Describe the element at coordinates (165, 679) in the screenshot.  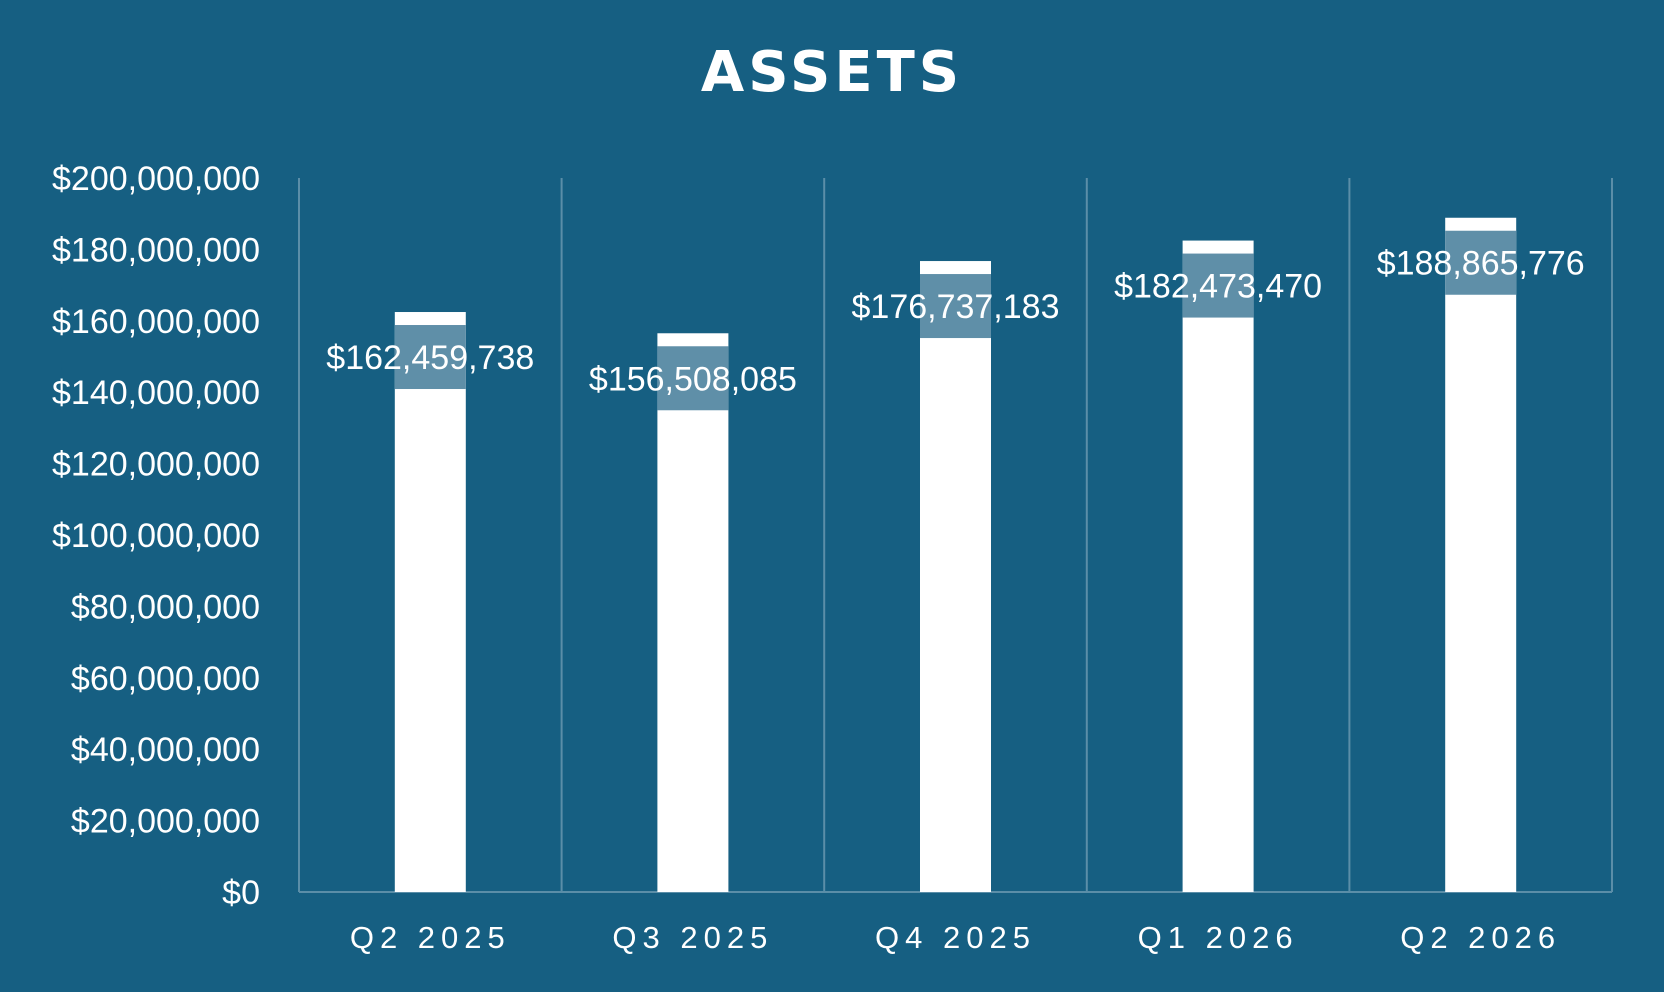
I see `y-tick-label: $60,000,000` at that location.